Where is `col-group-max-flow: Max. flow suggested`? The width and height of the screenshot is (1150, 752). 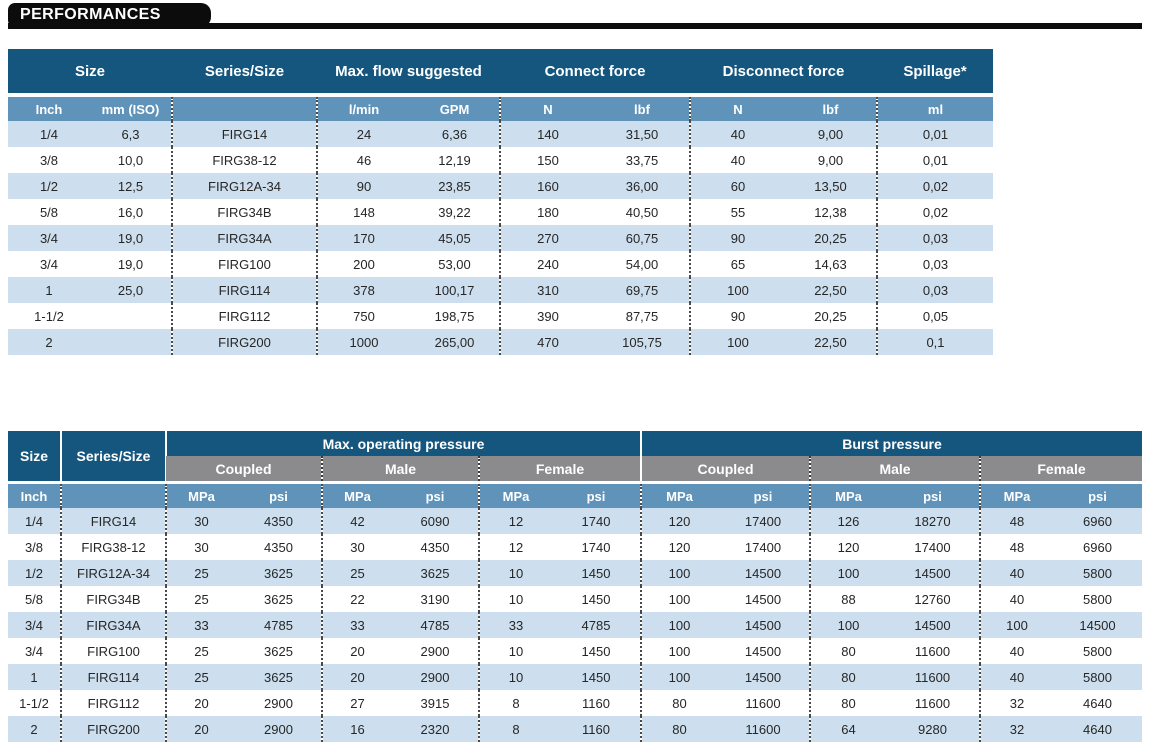
col-group-max-flow: Max. flow suggested is located at coordinates (408, 72).